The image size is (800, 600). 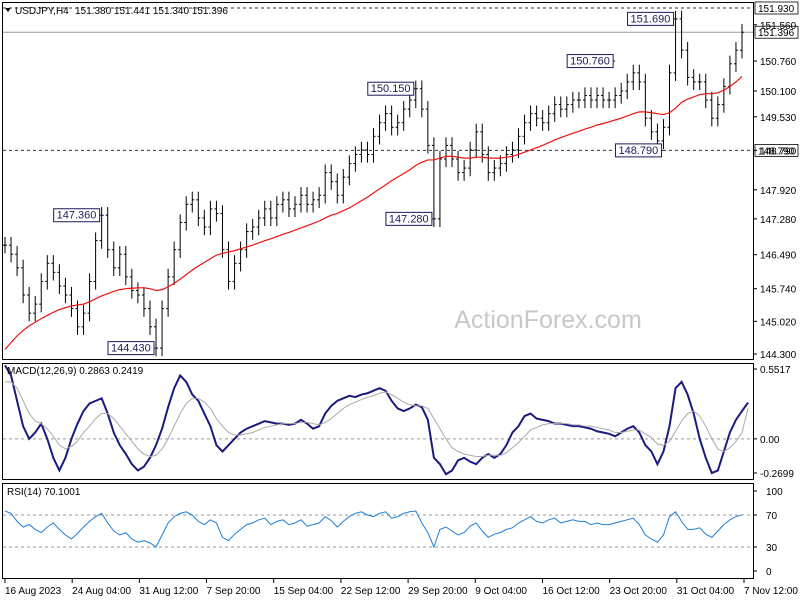 What do you see at coordinates (304, 591) in the screenshot?
I see `time-tick-label: 15 Sep 04:00` at bounding box center [304, 591].